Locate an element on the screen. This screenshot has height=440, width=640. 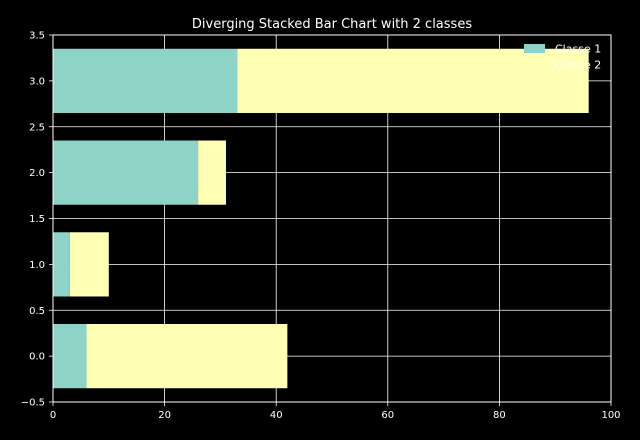
x-tick-label: 80 is located at coordinates (499, 415).